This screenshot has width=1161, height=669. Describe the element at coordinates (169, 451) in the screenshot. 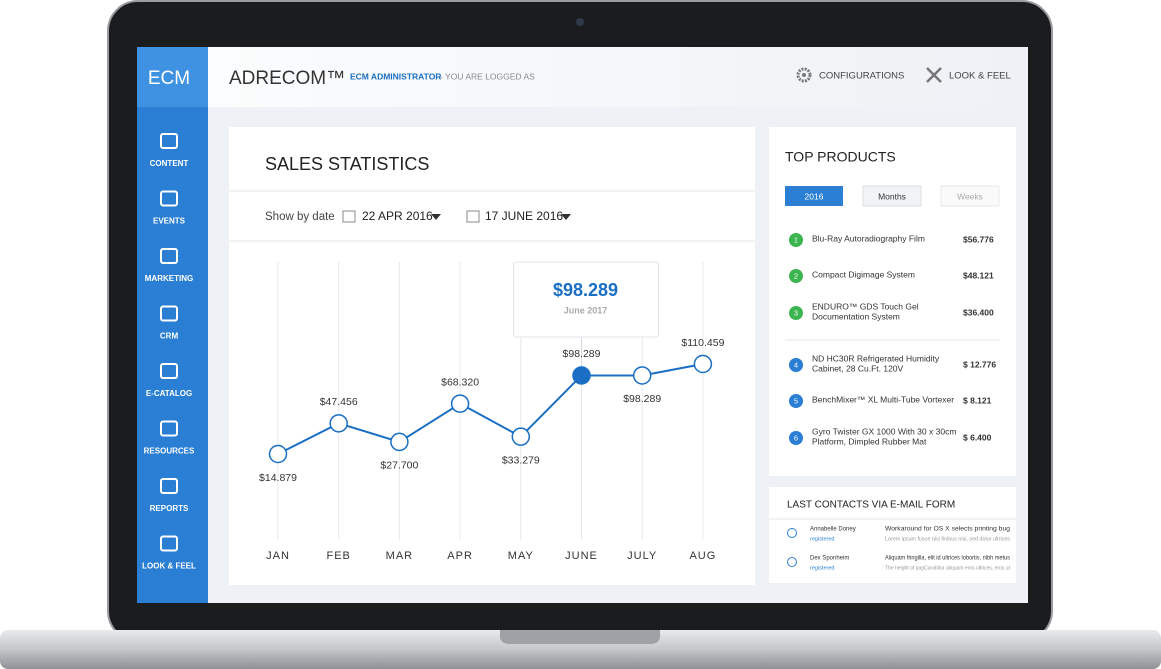

I see `menu-item: RESOURCES` at that location.